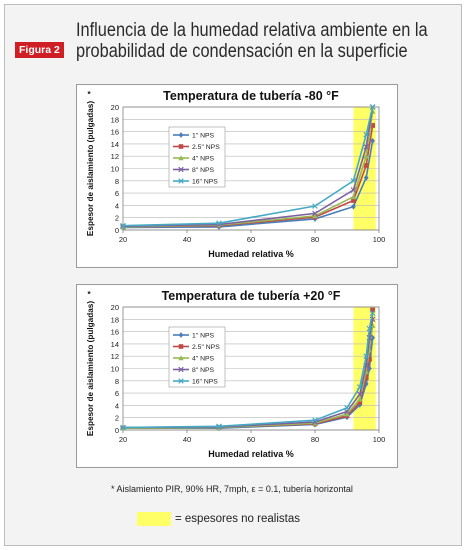 Image resolution: width=466 pixels, height=550 pixels. What do you see at coordinates (117, 381) in the screenshot?
I see `chart1-ytick-label-4: 8` at bounding box center [117, 381].